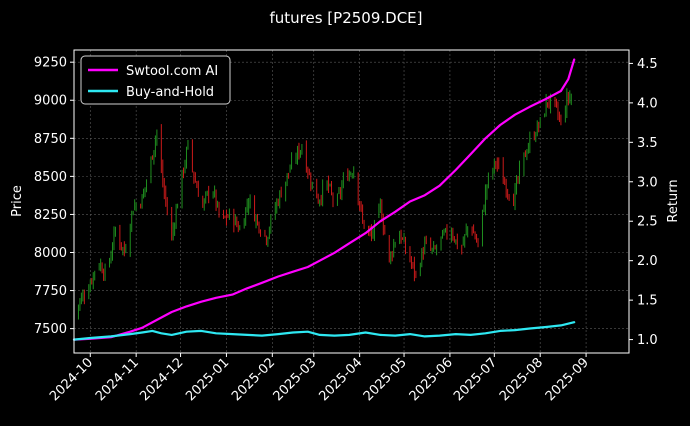  I want to click on left-price-axis: 7500 7750 8000 8250 8500 8750 9000 9250, so click(54, 196).